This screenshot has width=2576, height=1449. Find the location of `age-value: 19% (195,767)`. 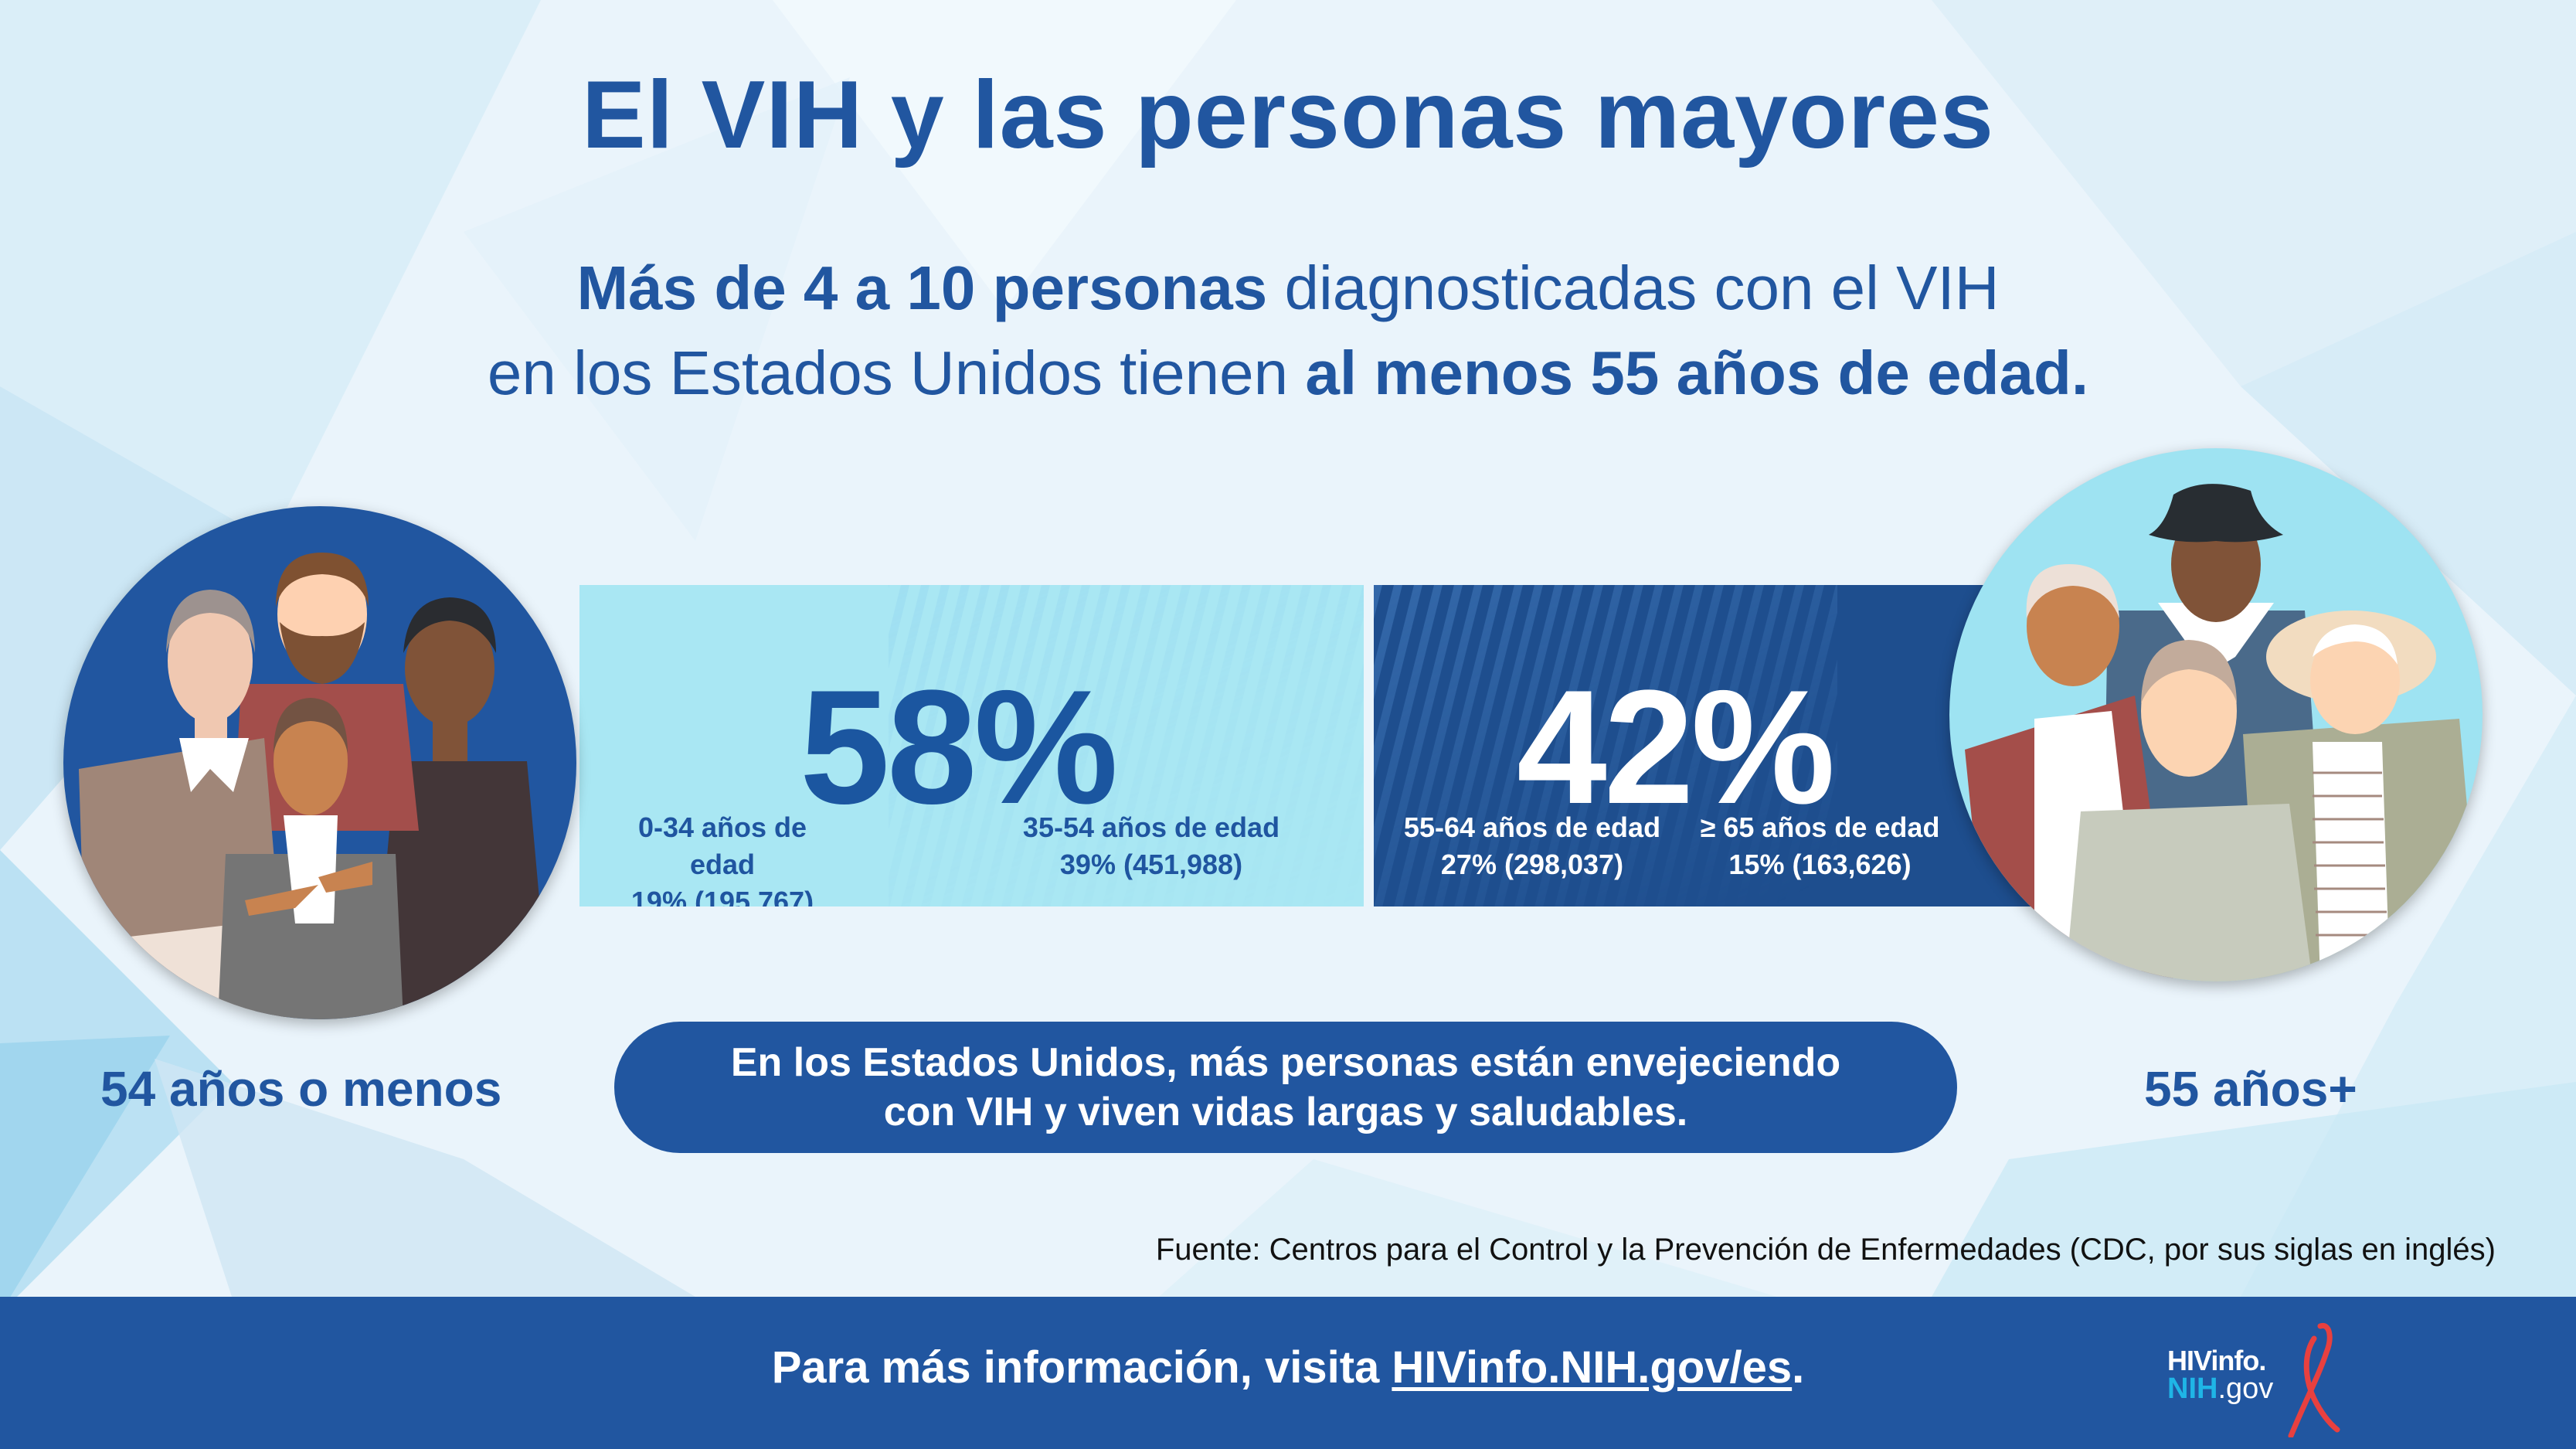

age-value: 19% (195,767) is located at coordinates (722, 896).